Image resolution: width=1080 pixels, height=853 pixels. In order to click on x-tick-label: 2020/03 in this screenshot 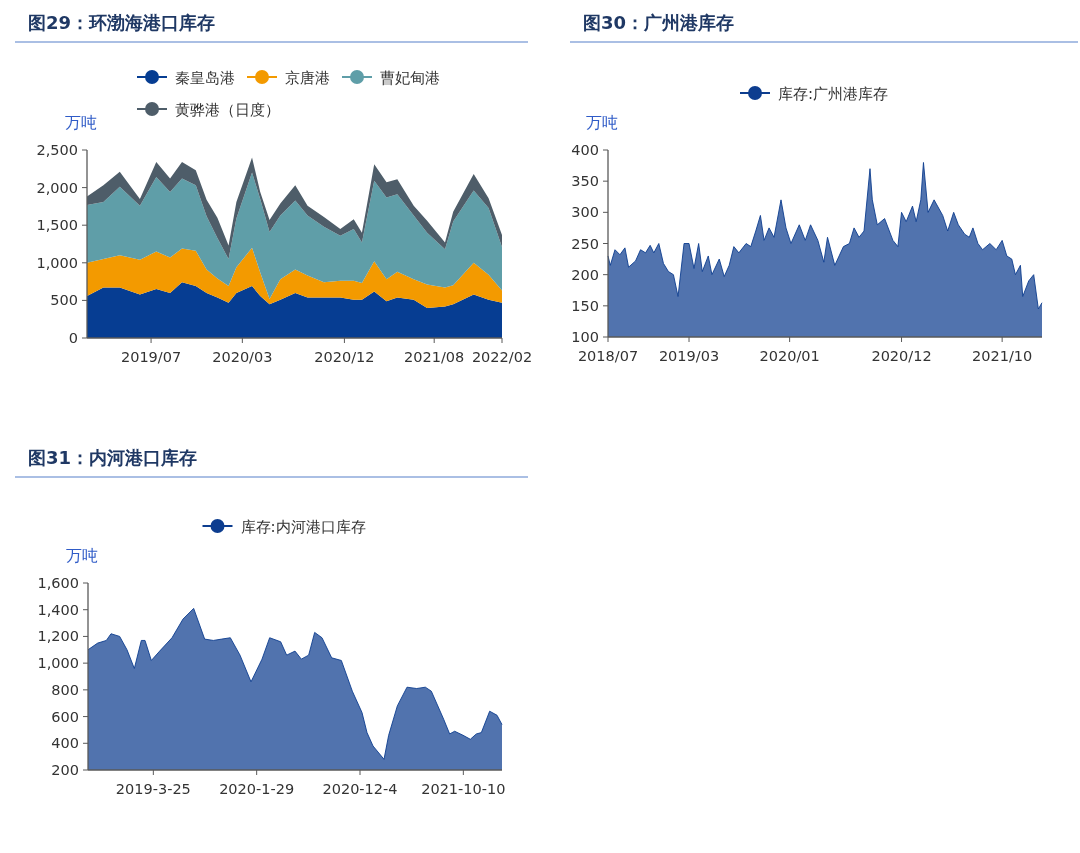, I will do `click(242, 357)`.